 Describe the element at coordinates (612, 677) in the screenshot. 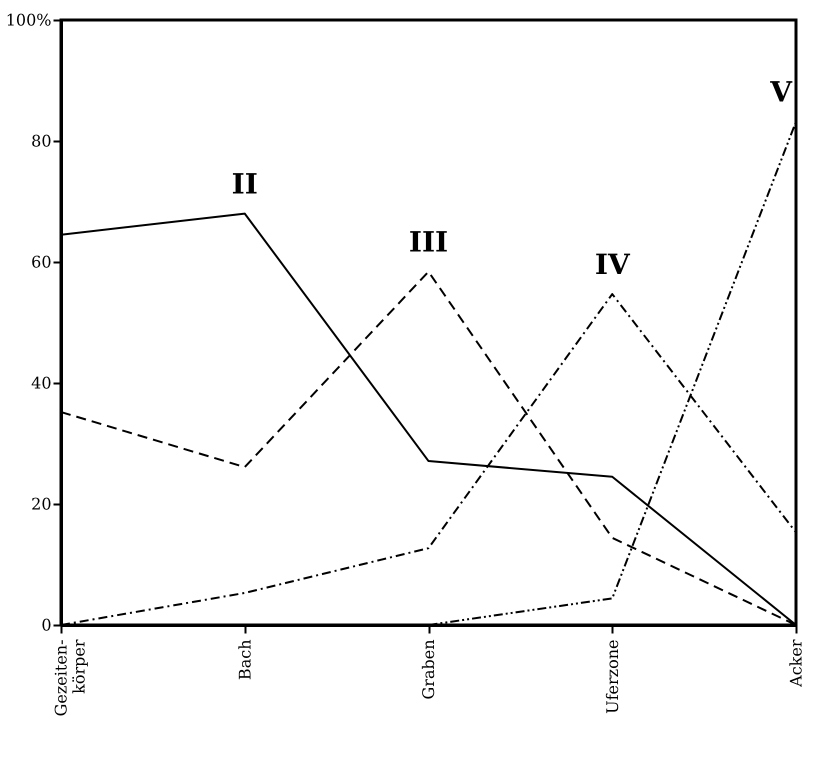

I see `x-tick-label: Uferzone` at that location.